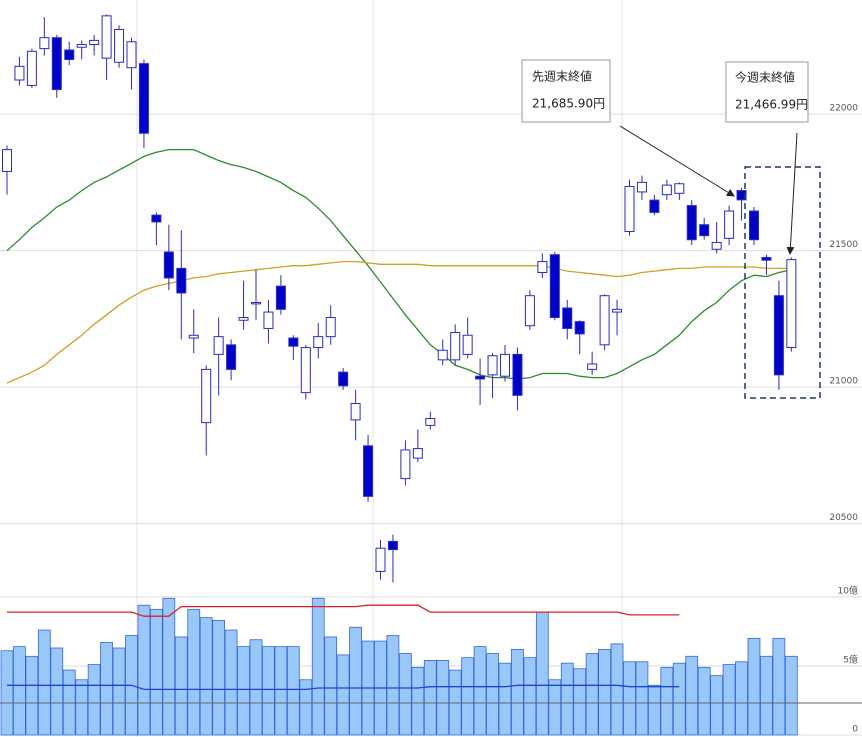 This screenshot has width=862, height=737. What do you see at coordinates (677, 161) in the screenshot?
I see `annotation-arrow` at bounding box center [677, 161].